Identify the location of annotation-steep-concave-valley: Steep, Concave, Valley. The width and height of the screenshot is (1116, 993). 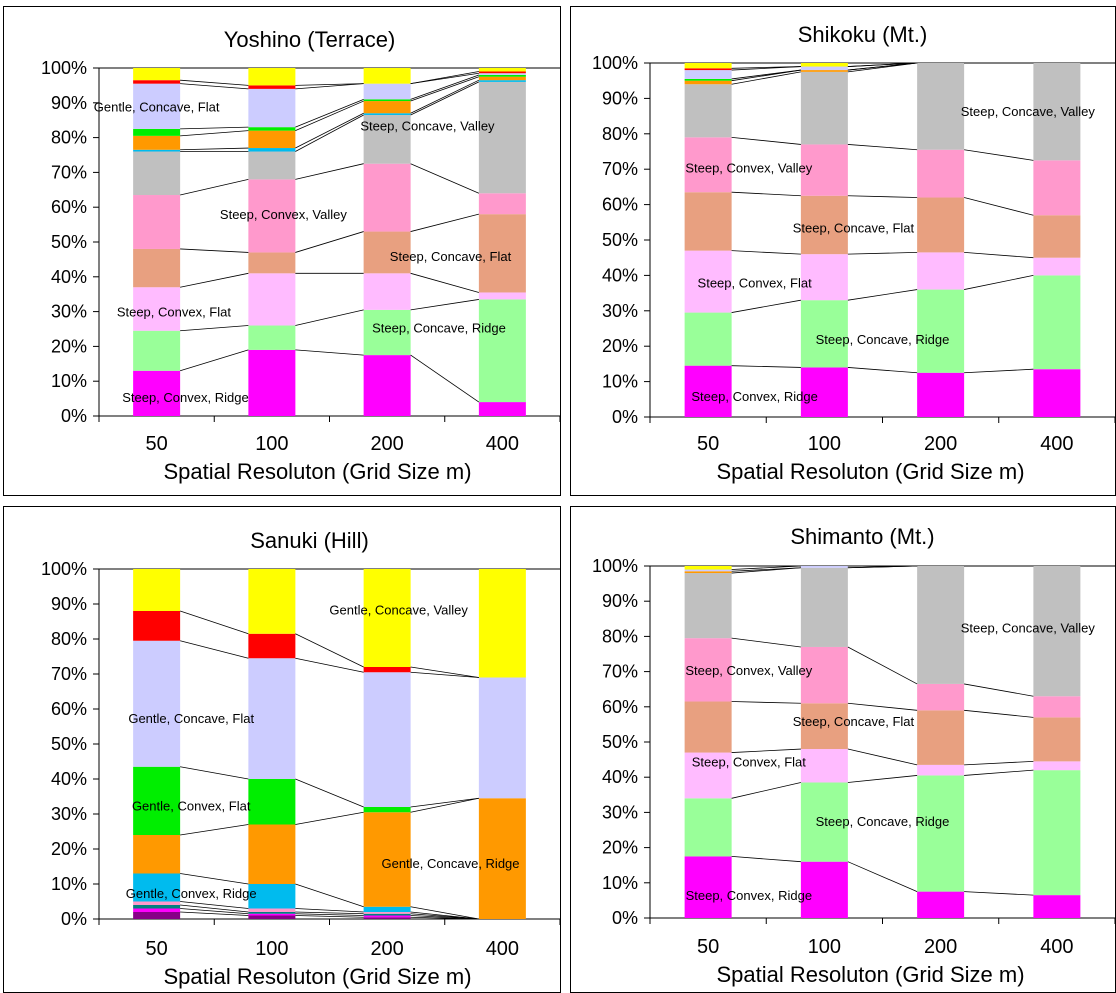
(1028, 111).